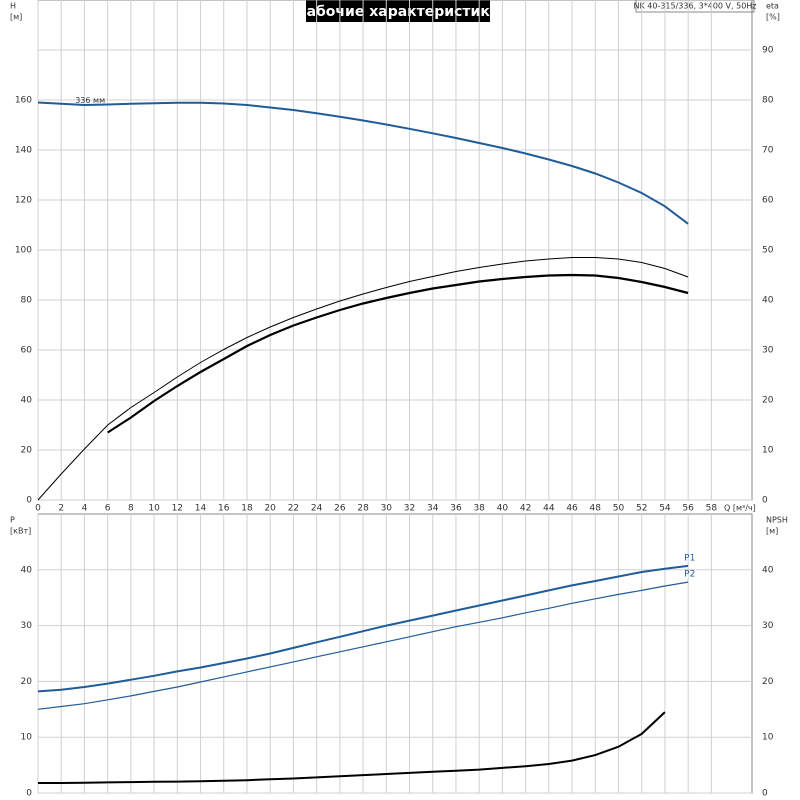 The height and width of the screenshot is (800, 800). I want to click on y-tick-label: 100, so click(23, 251).